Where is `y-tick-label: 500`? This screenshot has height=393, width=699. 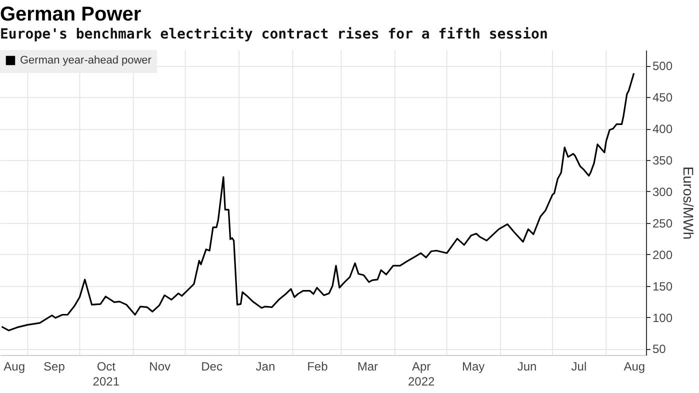 y-tick-label: 500 is located at coordinates (662, 66).